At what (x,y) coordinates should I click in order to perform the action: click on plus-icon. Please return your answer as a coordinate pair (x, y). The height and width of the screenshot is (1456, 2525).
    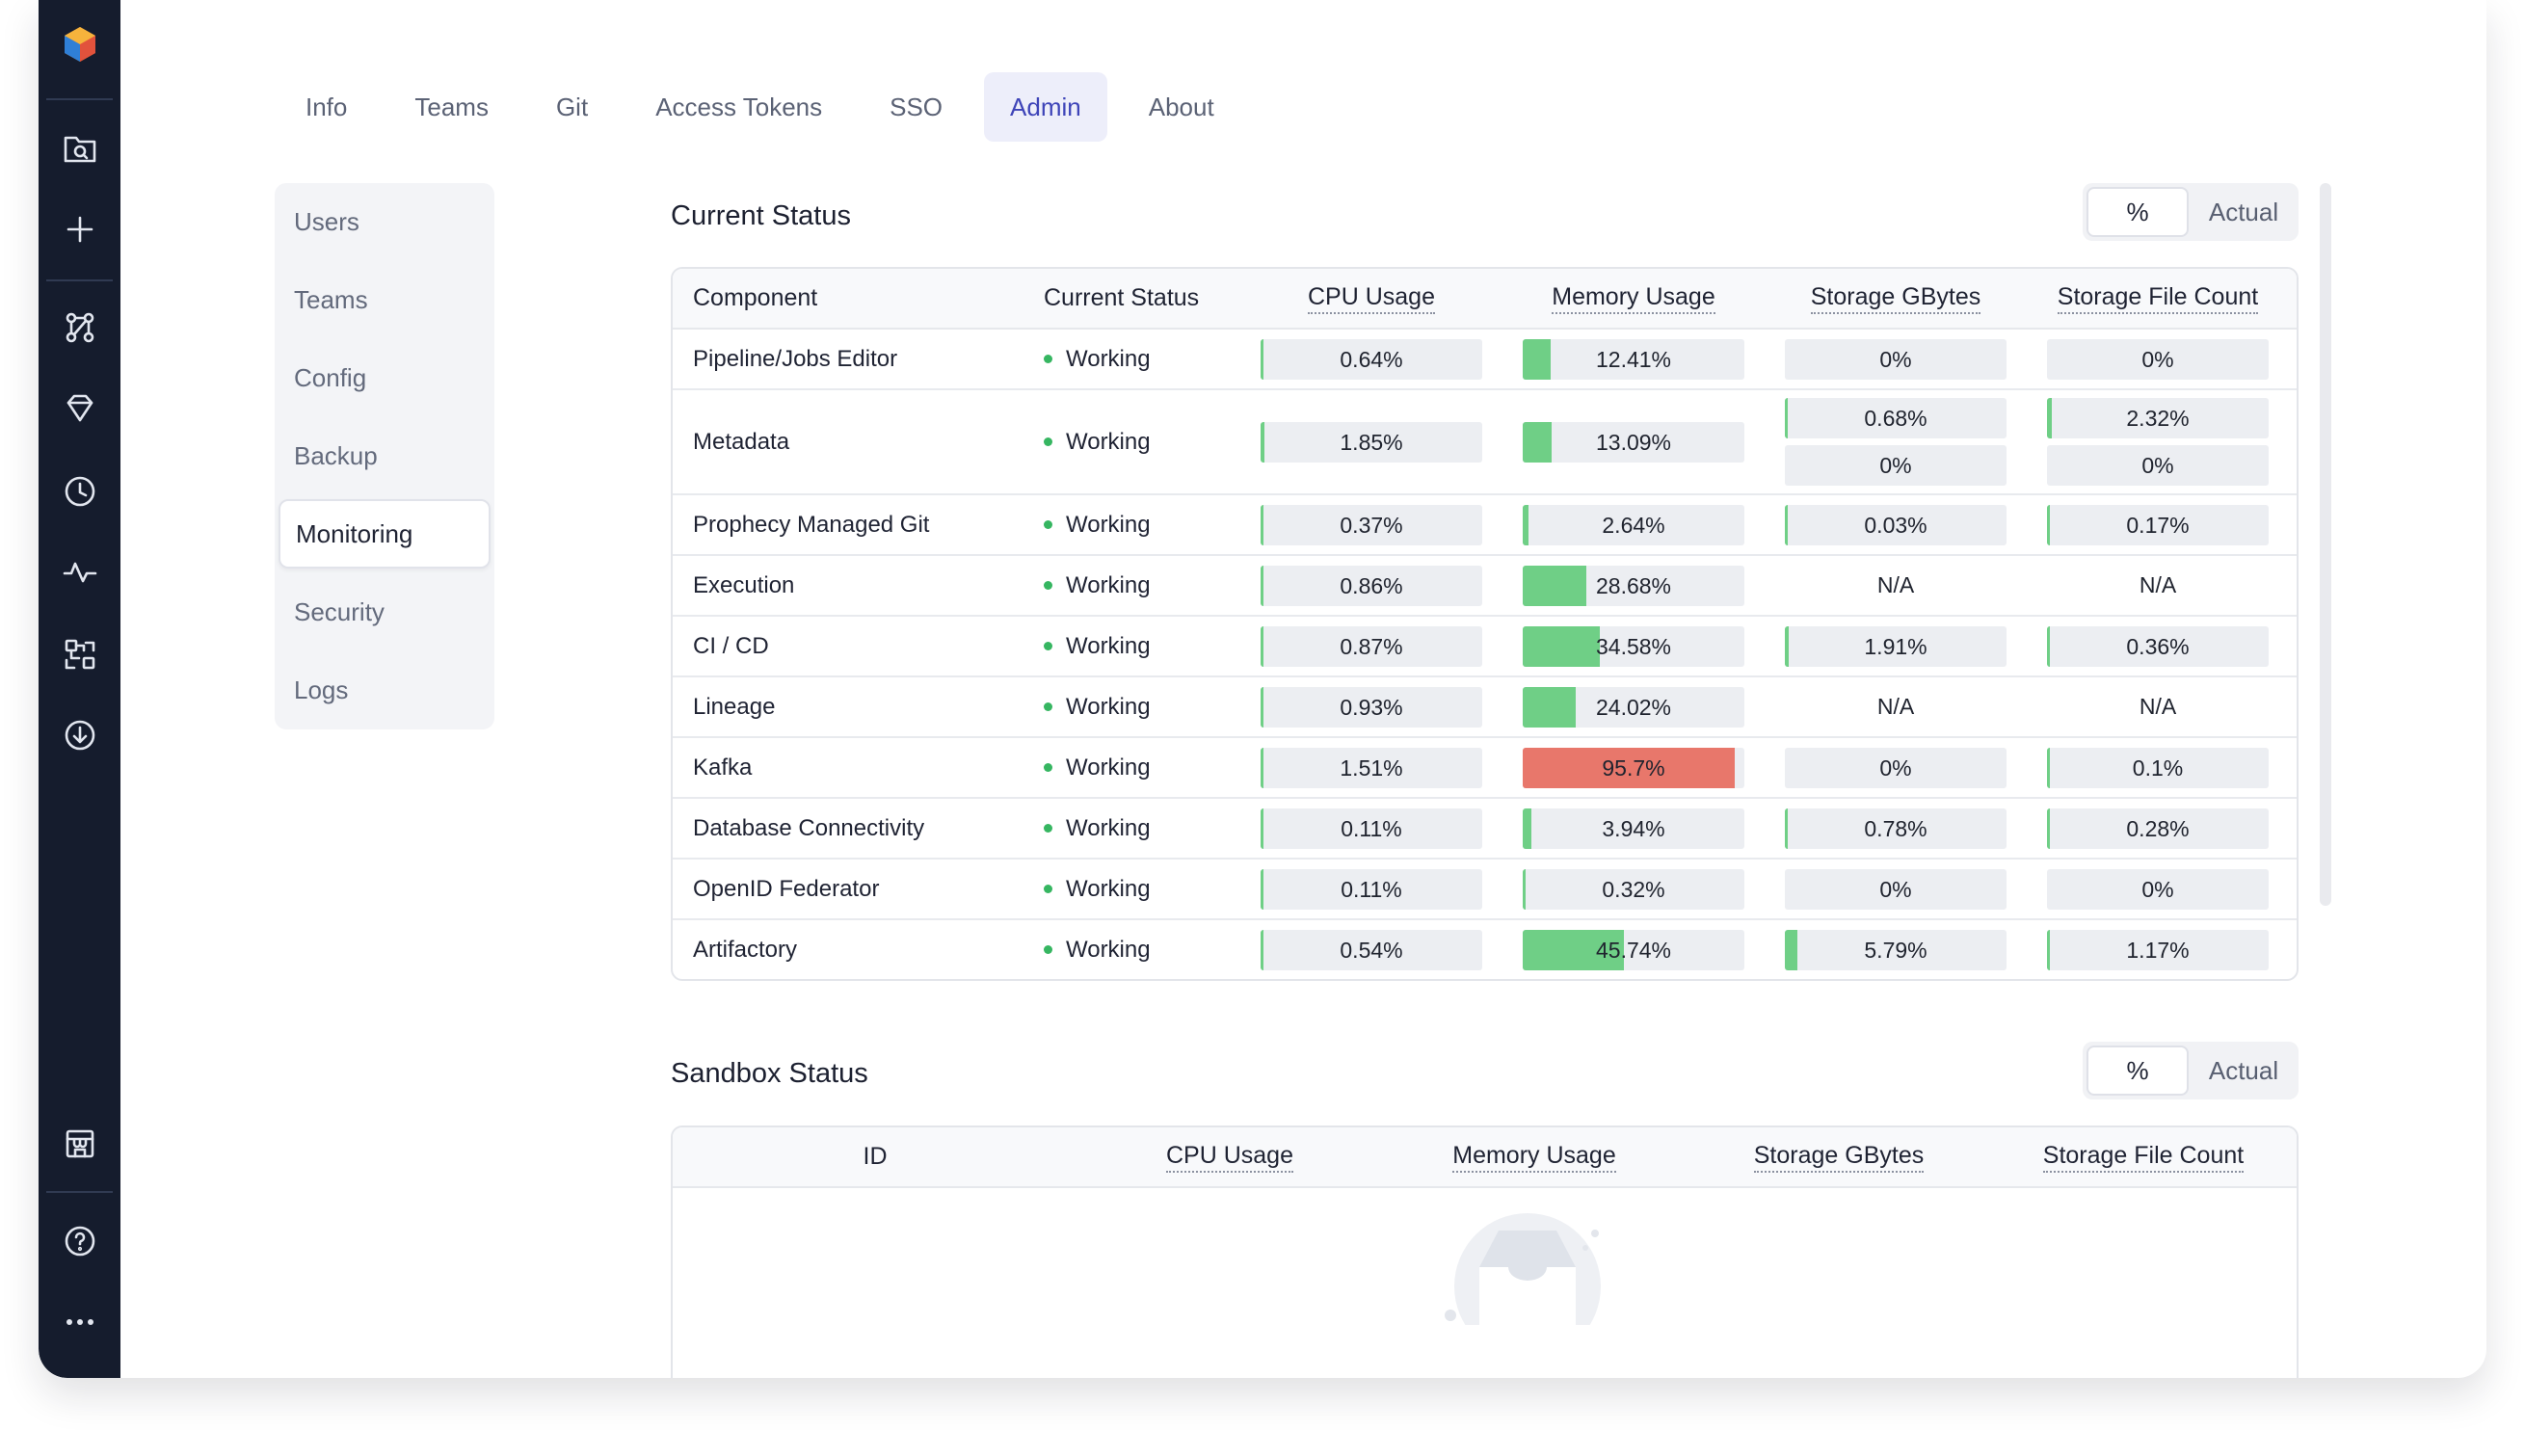
    Looking at the image, I should click on (80, 229).